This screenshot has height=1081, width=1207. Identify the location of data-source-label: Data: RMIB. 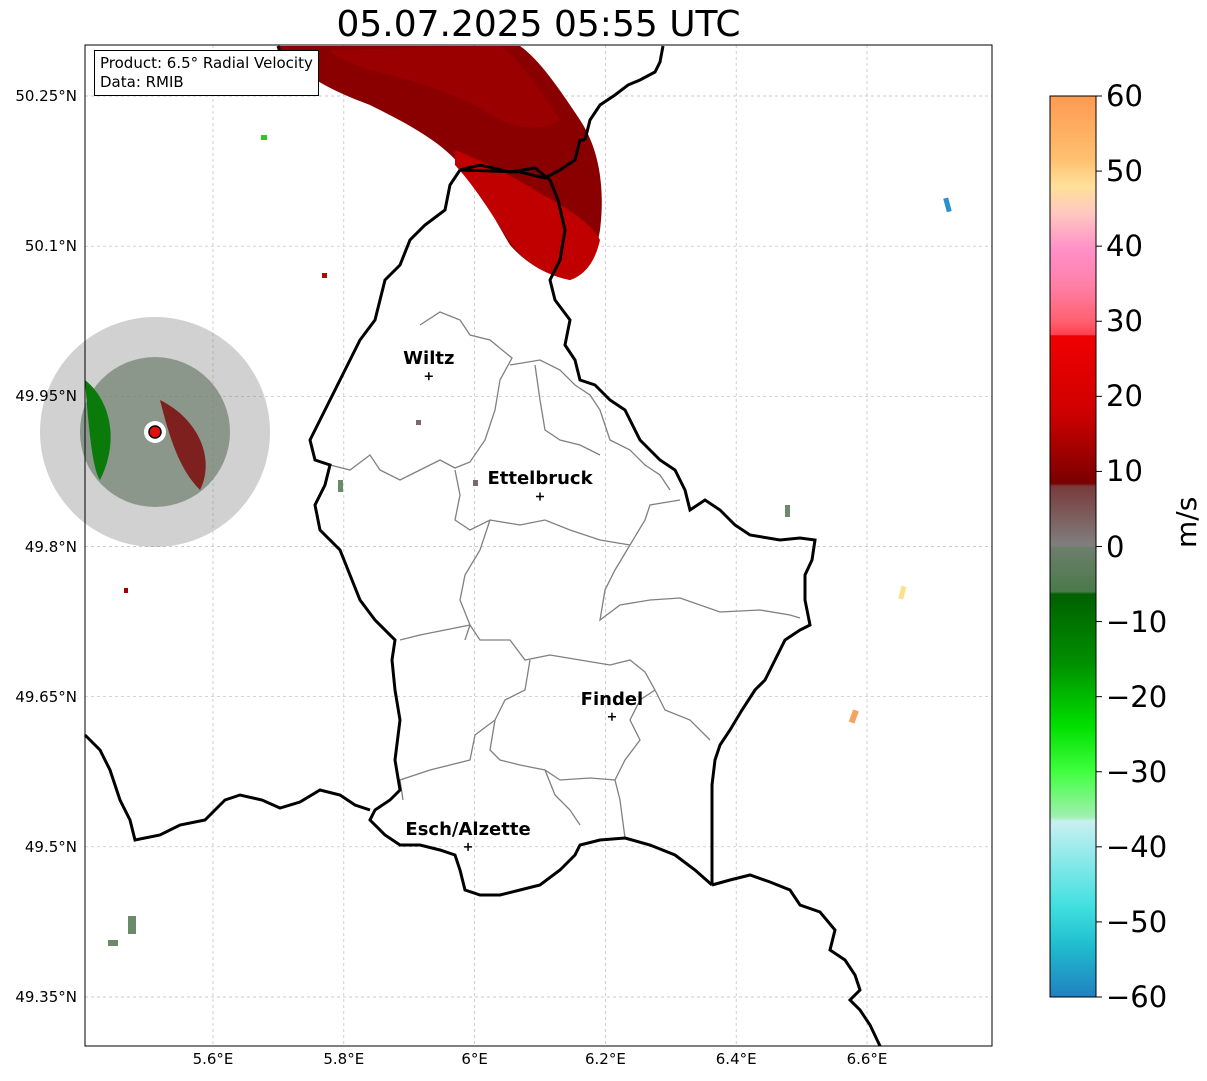
(142, 82).